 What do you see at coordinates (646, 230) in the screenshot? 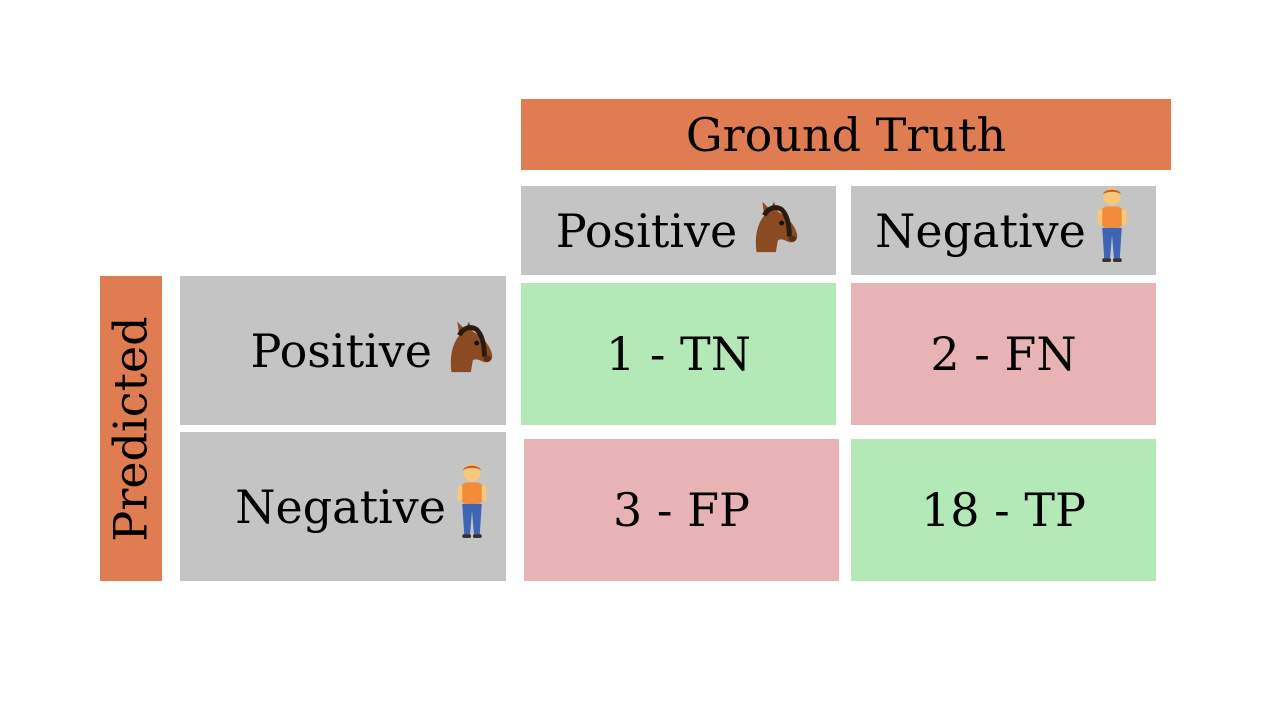
I see `column-label-positive: Positive` at bounding box center [646, 230].